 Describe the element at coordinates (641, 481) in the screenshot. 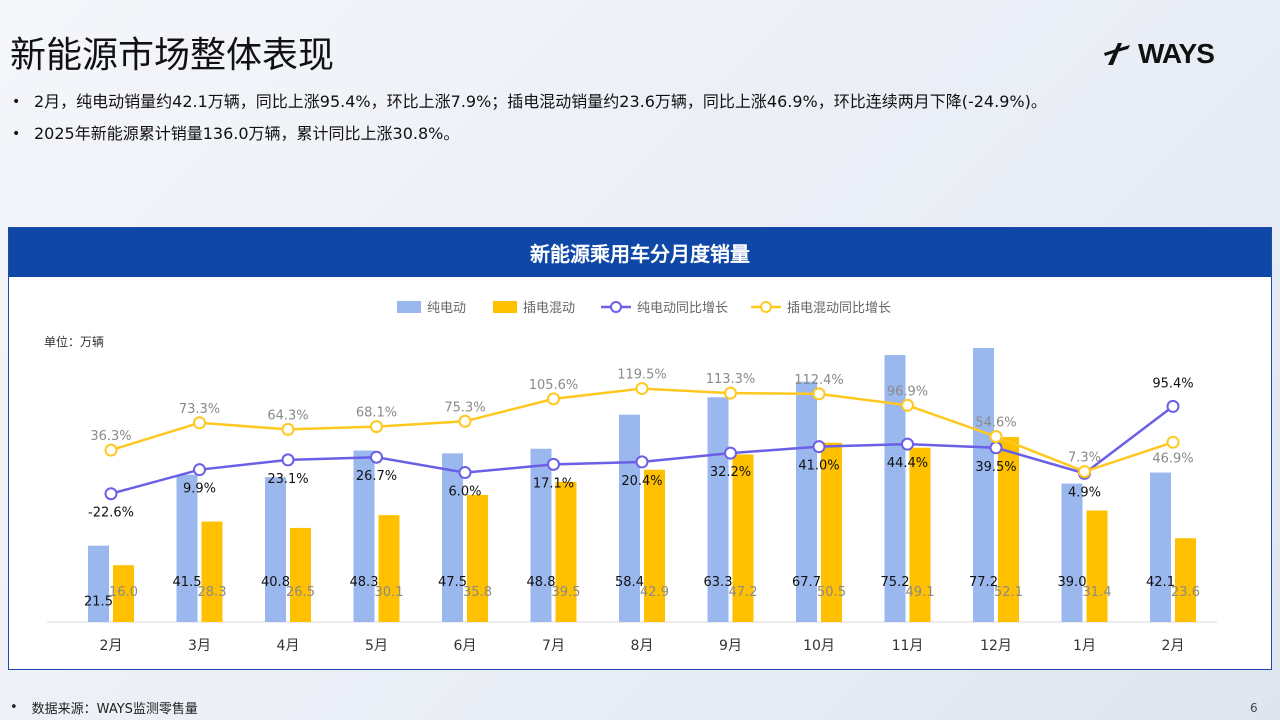

I see `point-label-bev-growth: 20.4%` at that location.